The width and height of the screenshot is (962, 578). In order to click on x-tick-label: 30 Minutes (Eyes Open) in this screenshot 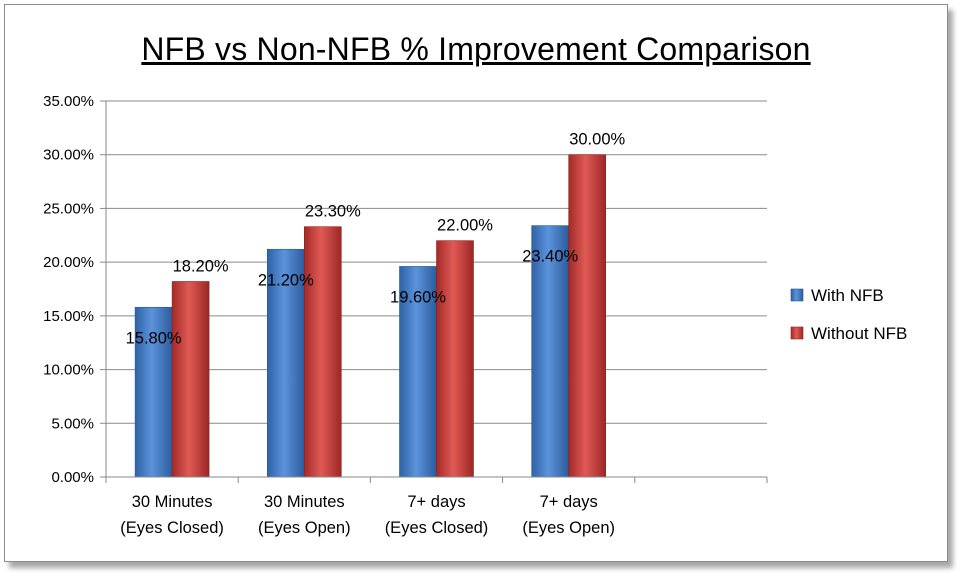, I will do `click(304, 515)`.